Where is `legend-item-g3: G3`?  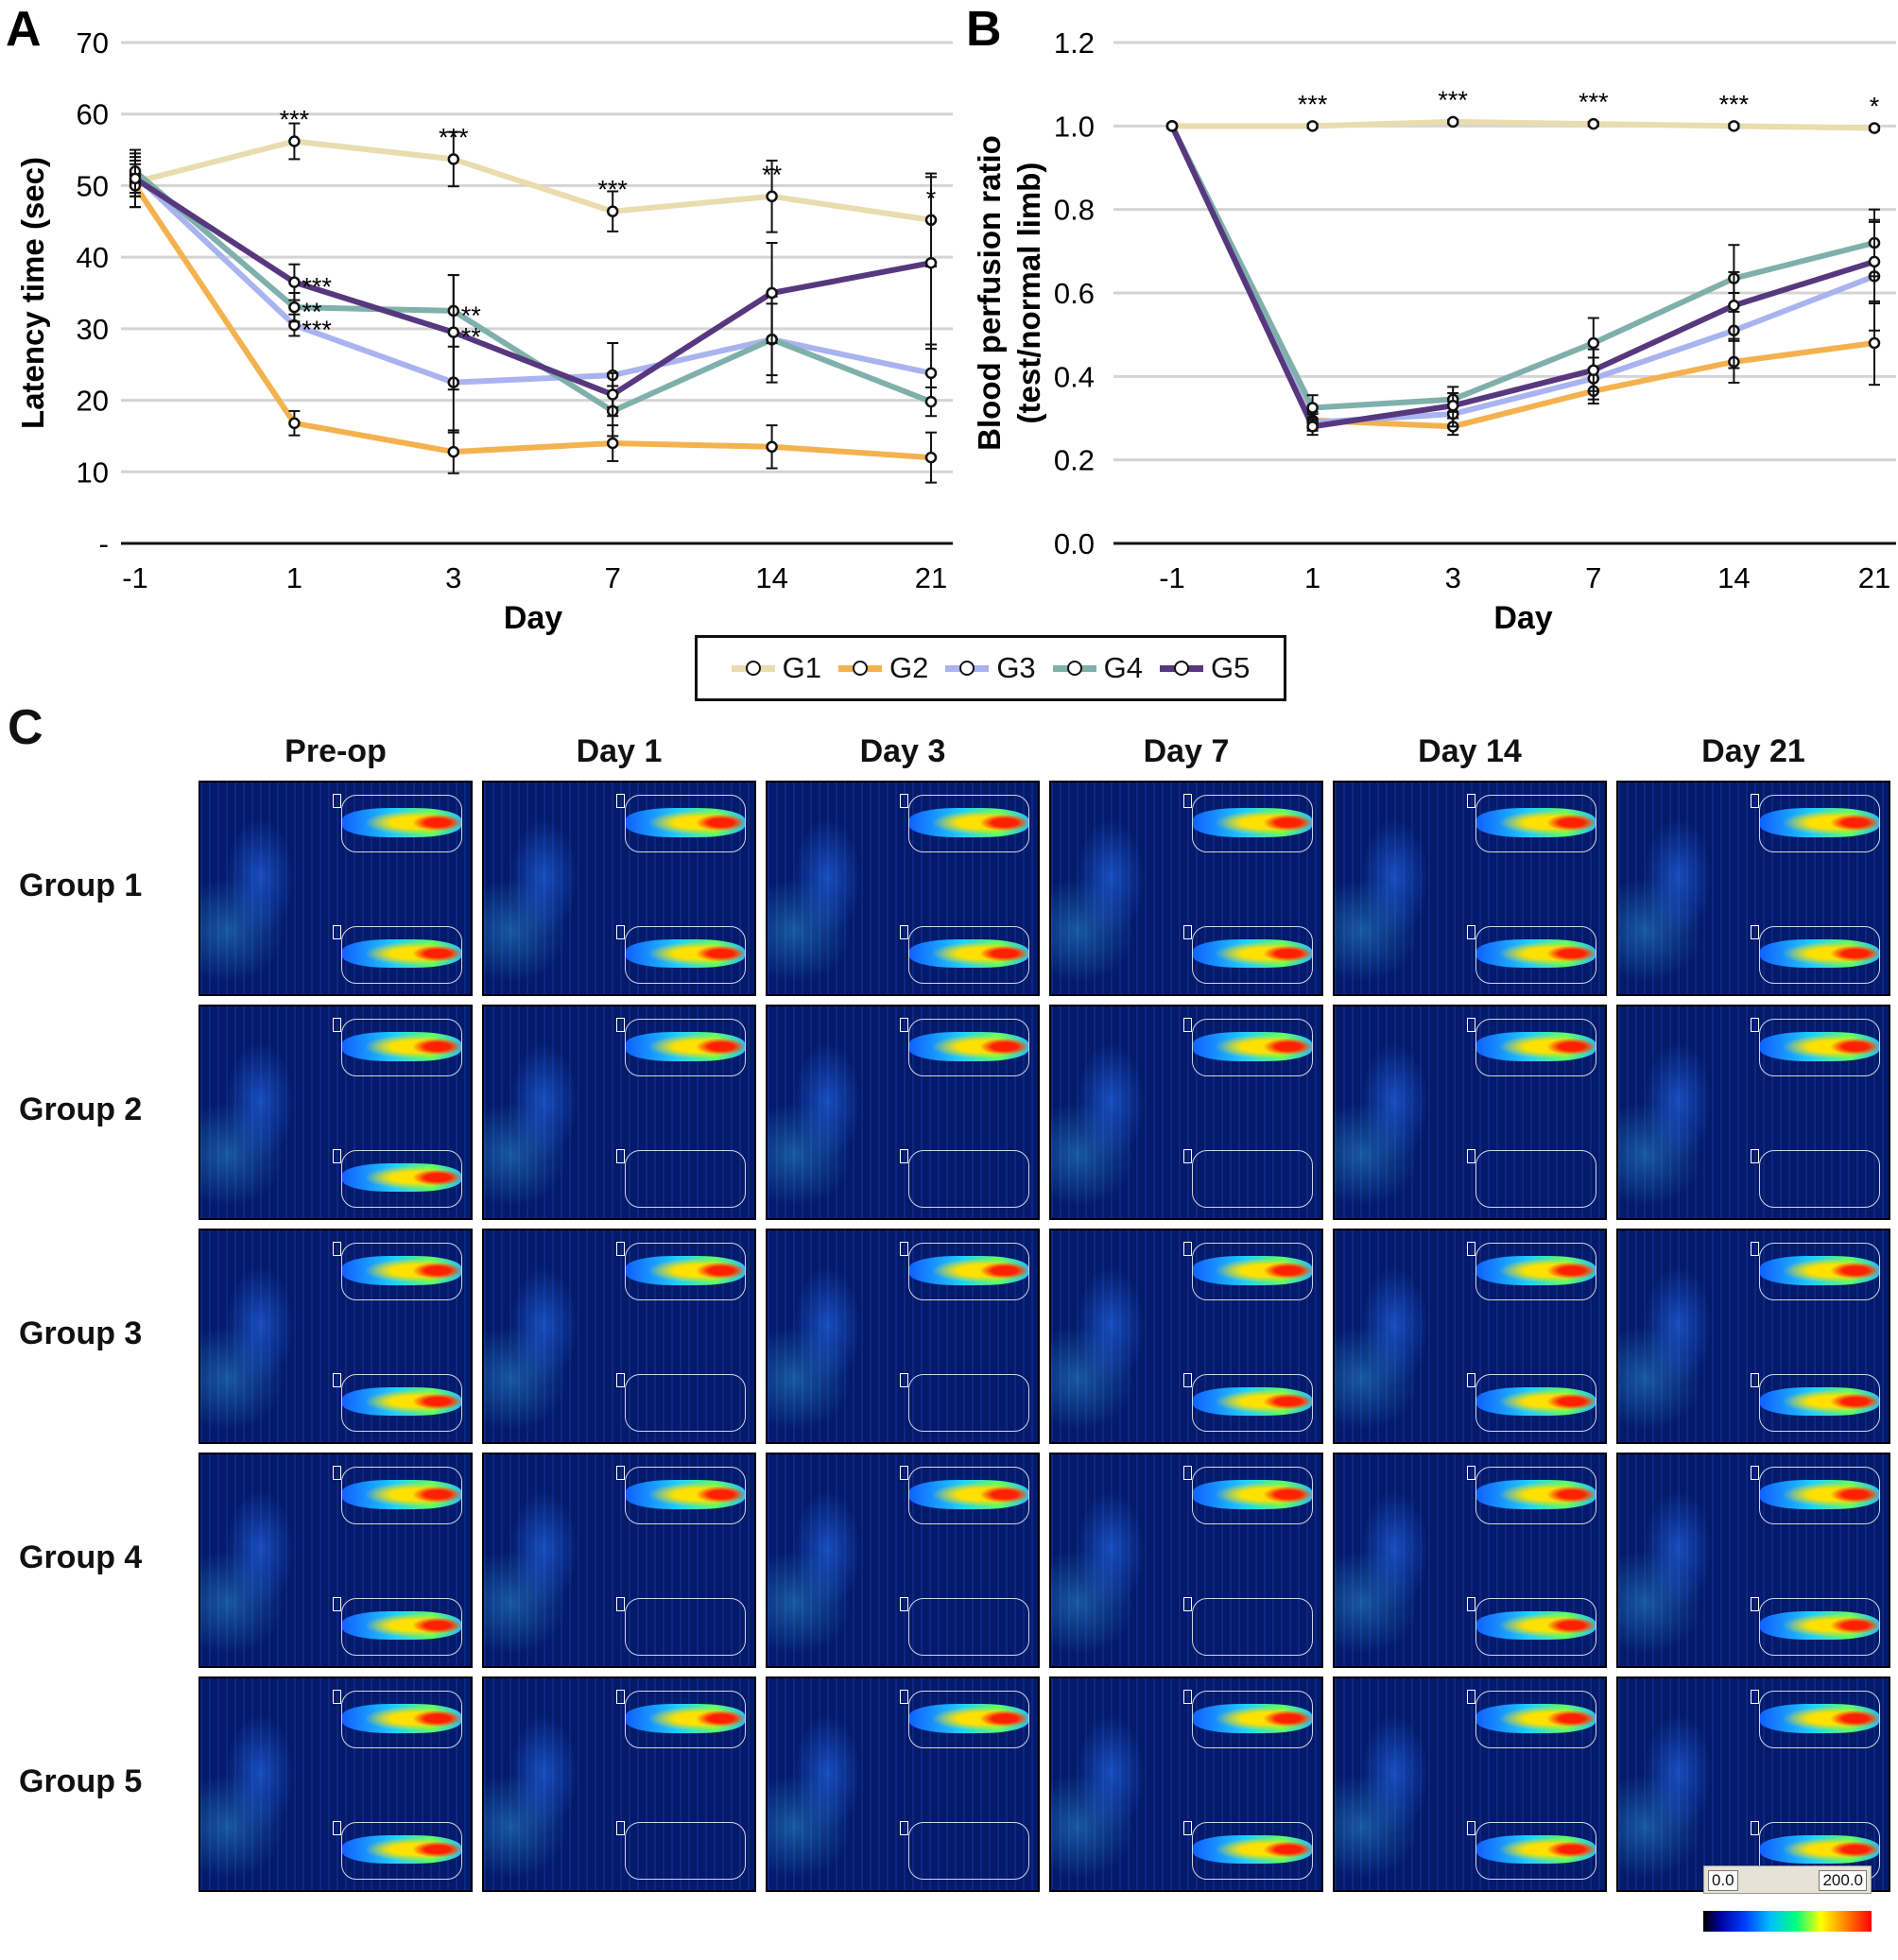 legend-item-g3: G3 is located at coordinates (991, 668).